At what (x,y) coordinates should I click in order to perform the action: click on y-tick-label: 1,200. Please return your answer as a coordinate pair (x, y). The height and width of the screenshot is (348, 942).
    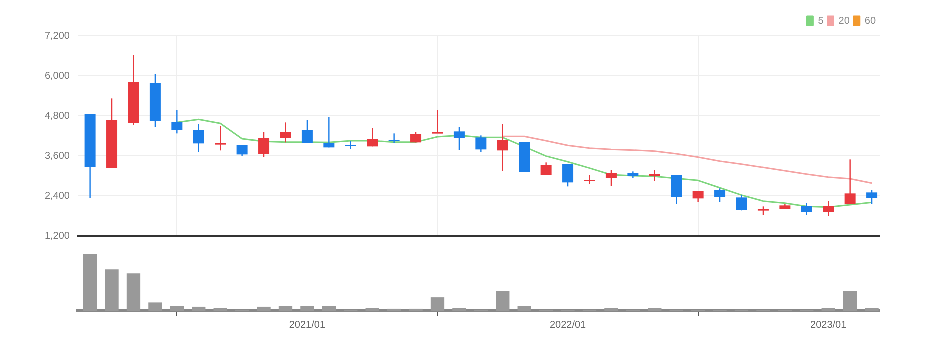
    Looking at the image, I should click on (57, 236).